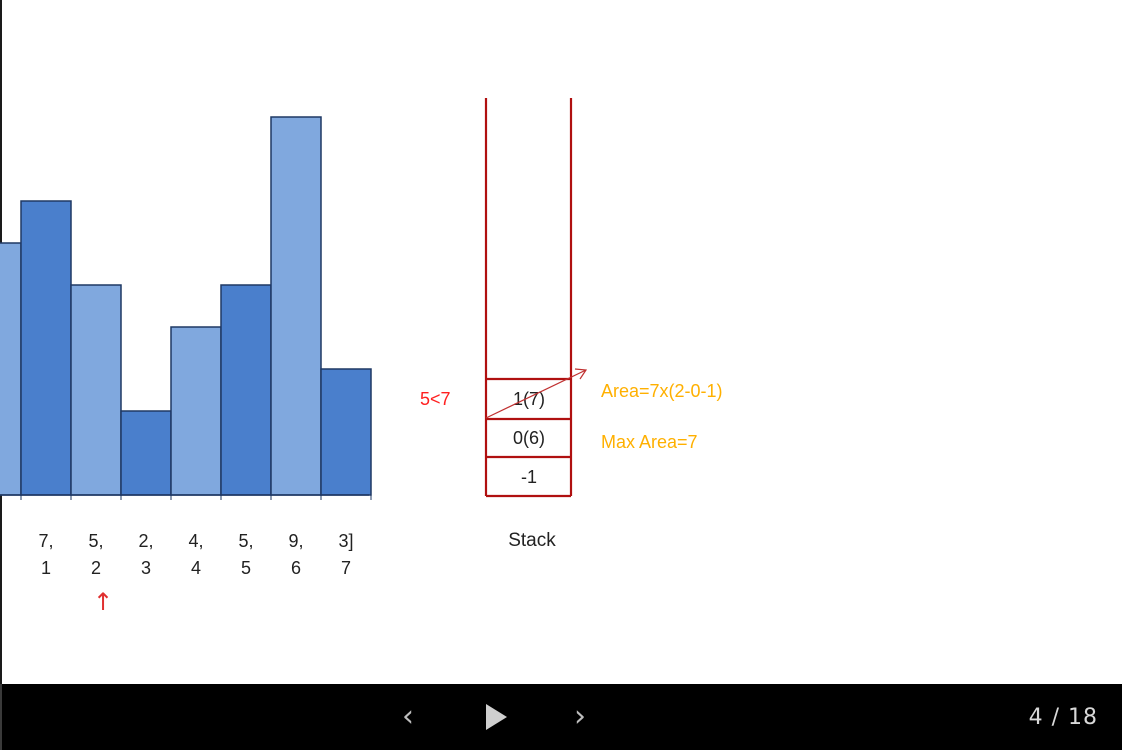  I want to click on chevron-left-icon: ‹, so click(408, 716).